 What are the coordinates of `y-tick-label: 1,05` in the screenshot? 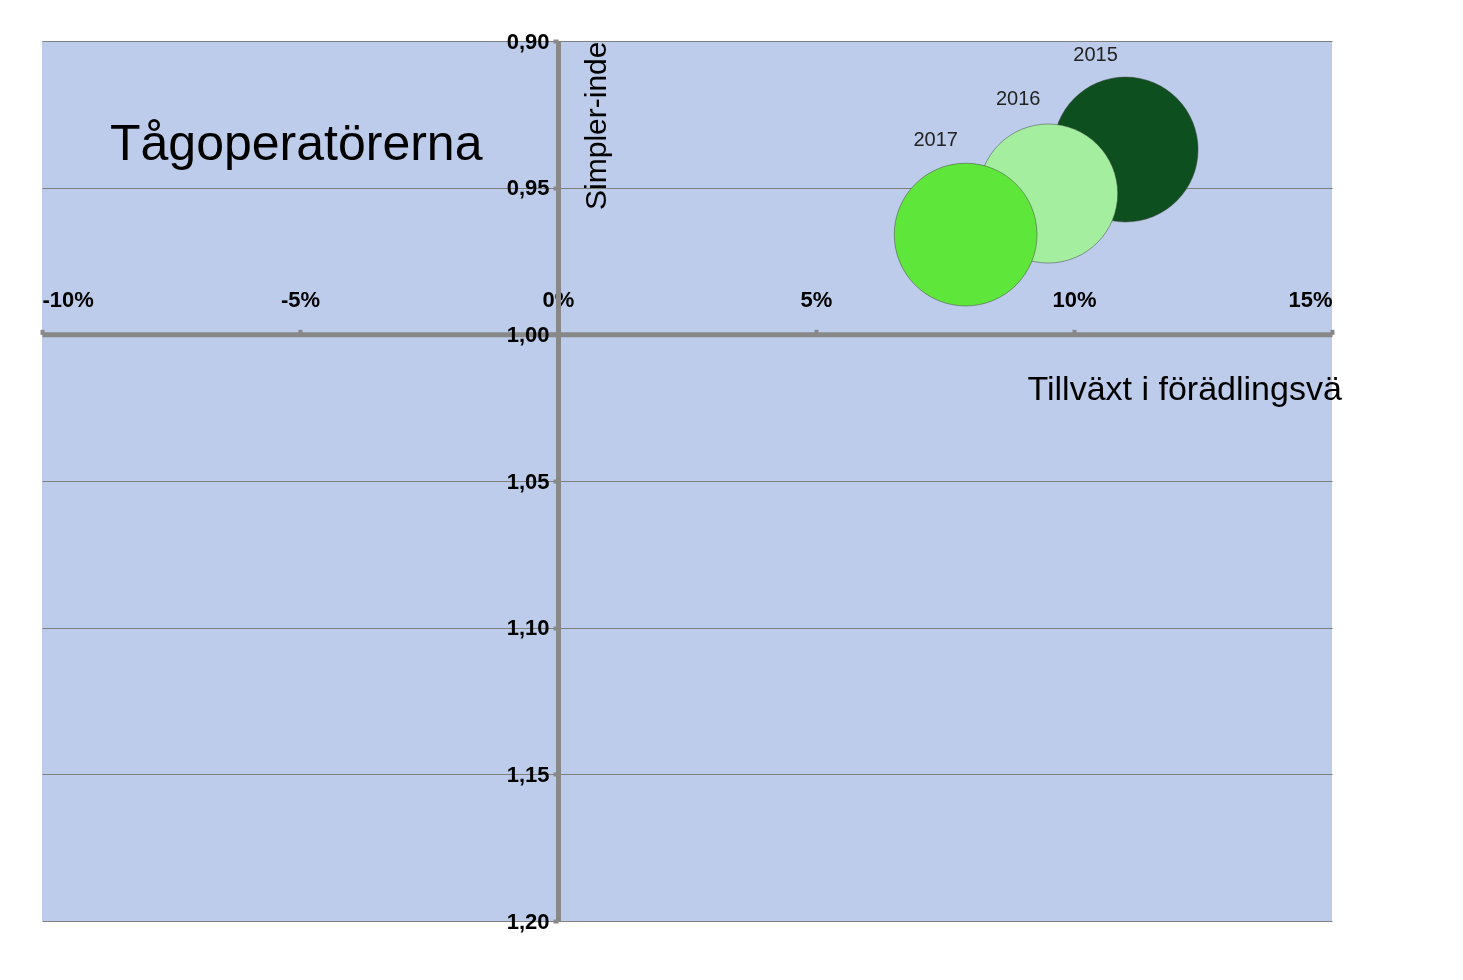 It's located at (528, 481).